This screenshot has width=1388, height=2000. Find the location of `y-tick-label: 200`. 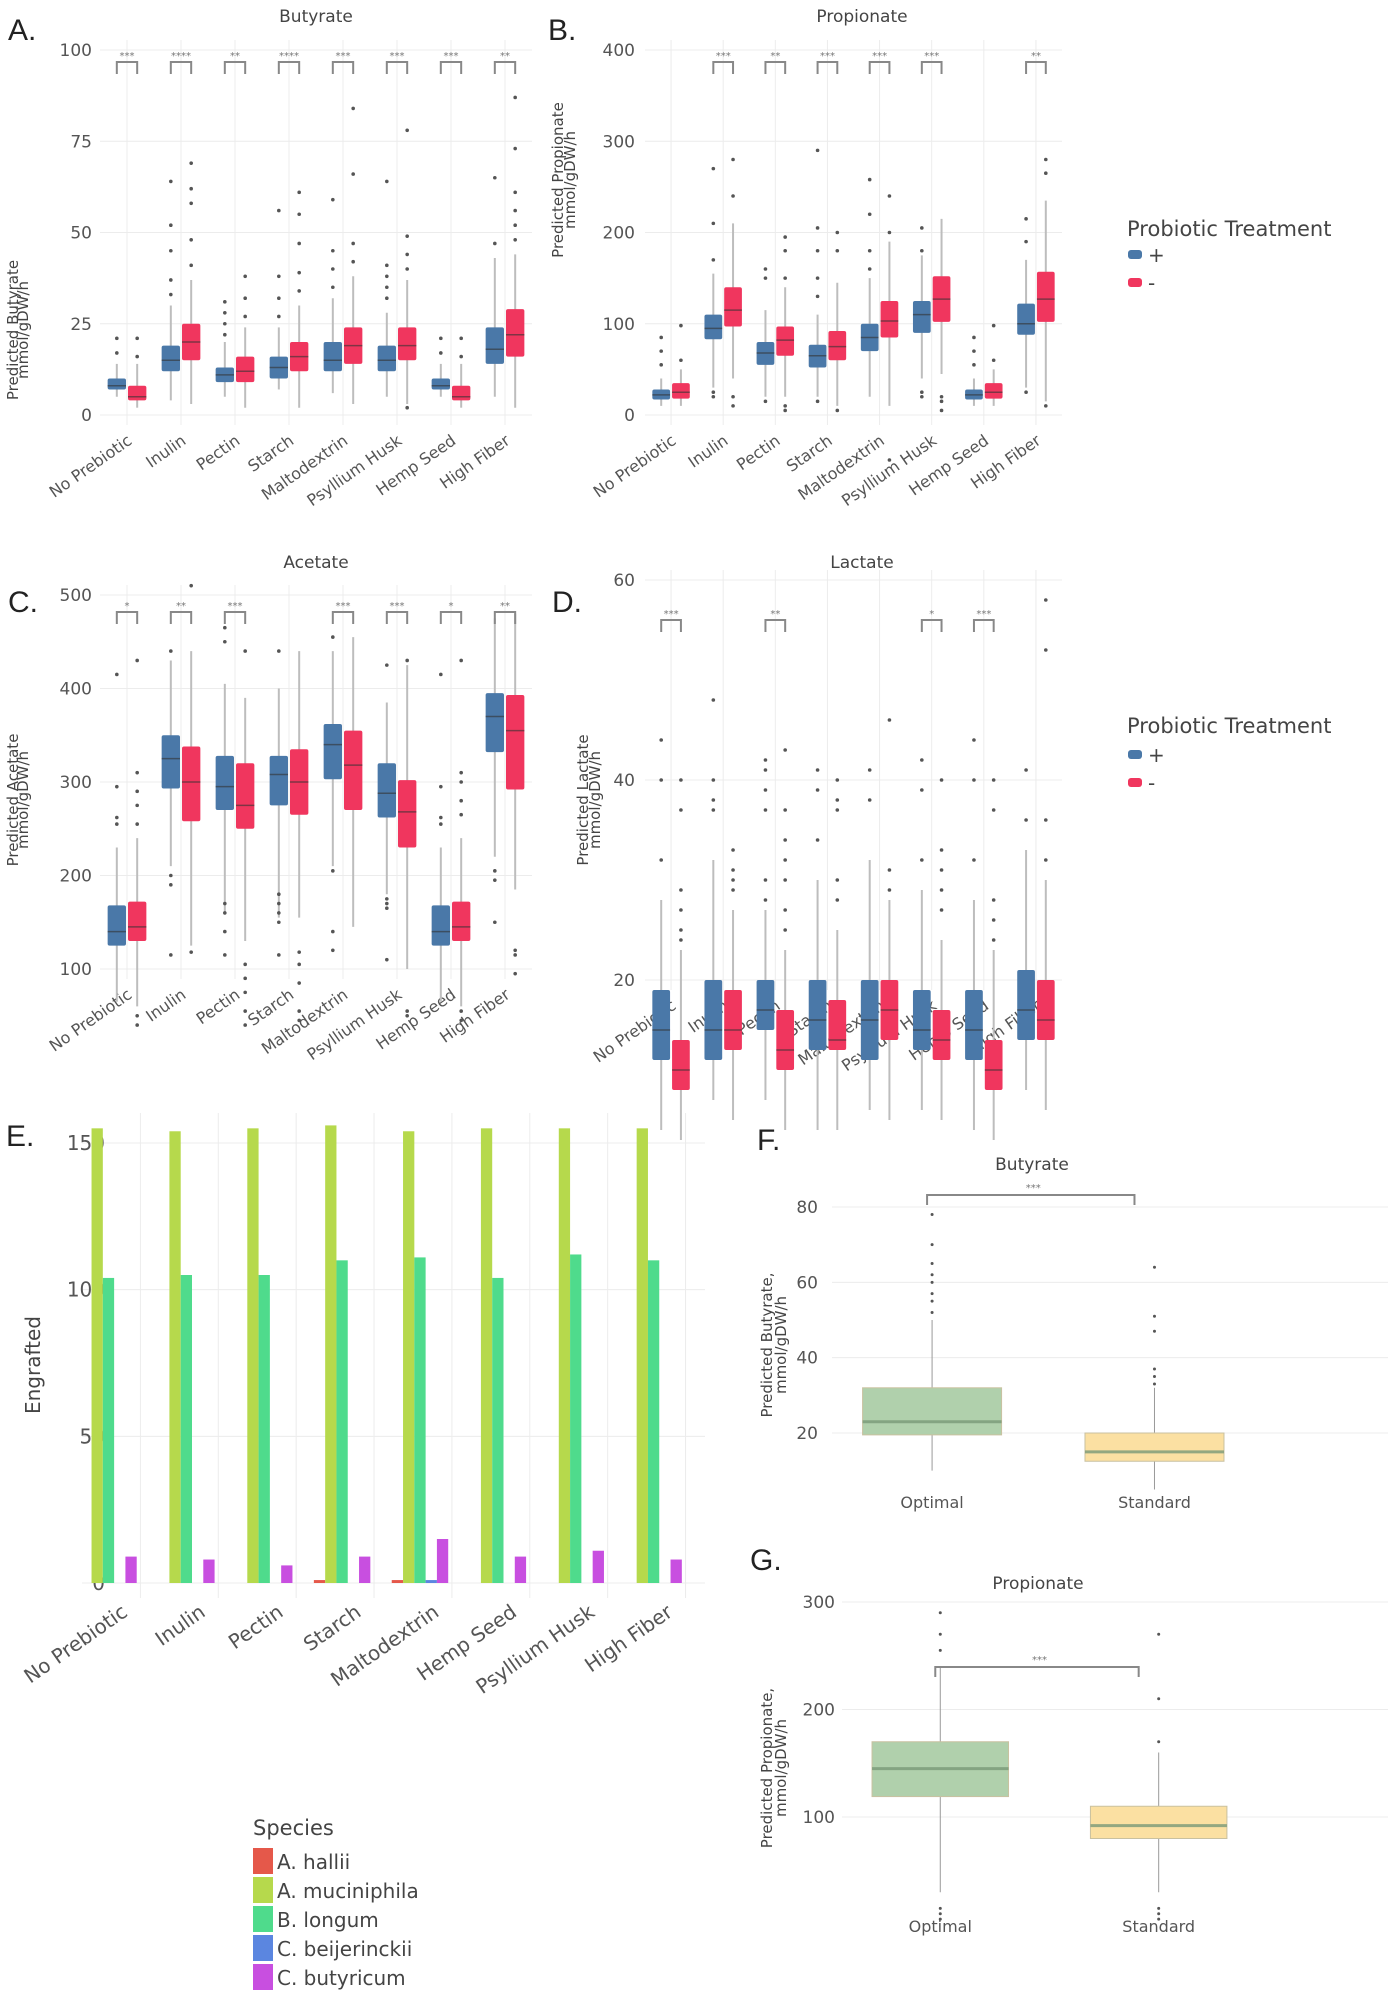

y-tick-label: 200 is located at coordinates (619, 234).